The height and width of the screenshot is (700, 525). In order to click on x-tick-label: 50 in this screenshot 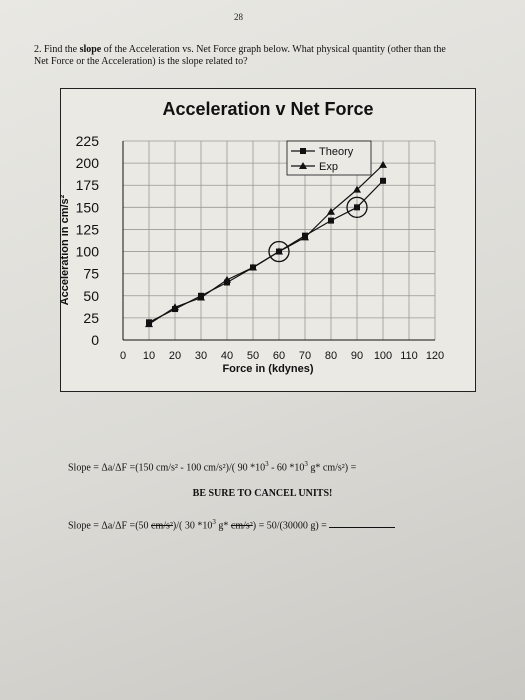, I will do `click(253, 356)`.